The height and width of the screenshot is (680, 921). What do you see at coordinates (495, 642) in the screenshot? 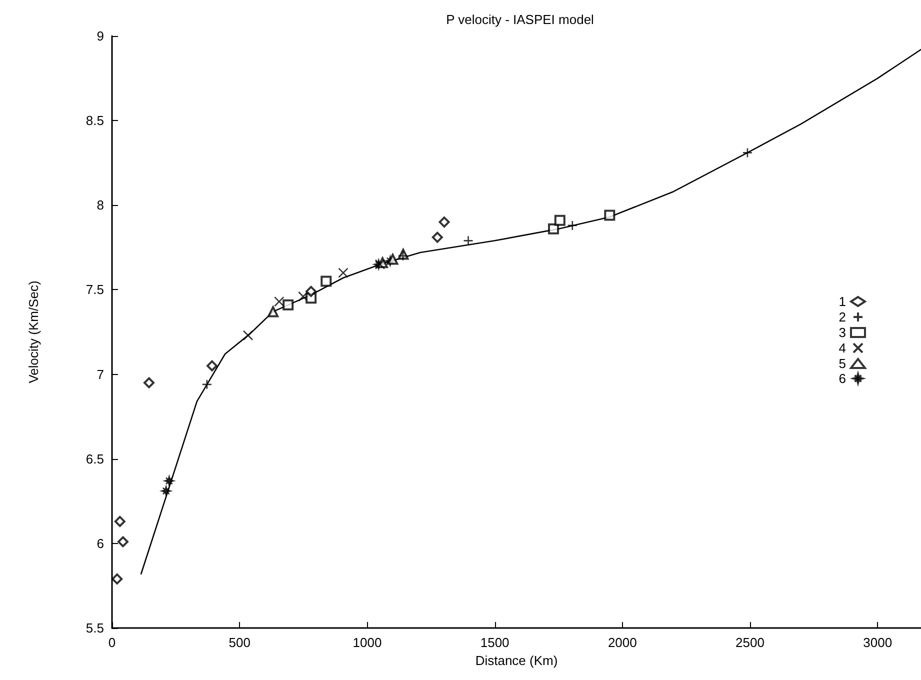
I see `x-tick-label: 1500` at bounding box center [495, 642].